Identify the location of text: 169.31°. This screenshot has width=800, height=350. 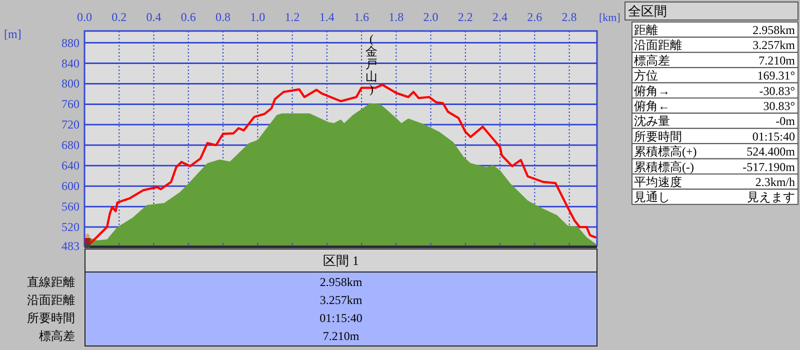
(776, 75).